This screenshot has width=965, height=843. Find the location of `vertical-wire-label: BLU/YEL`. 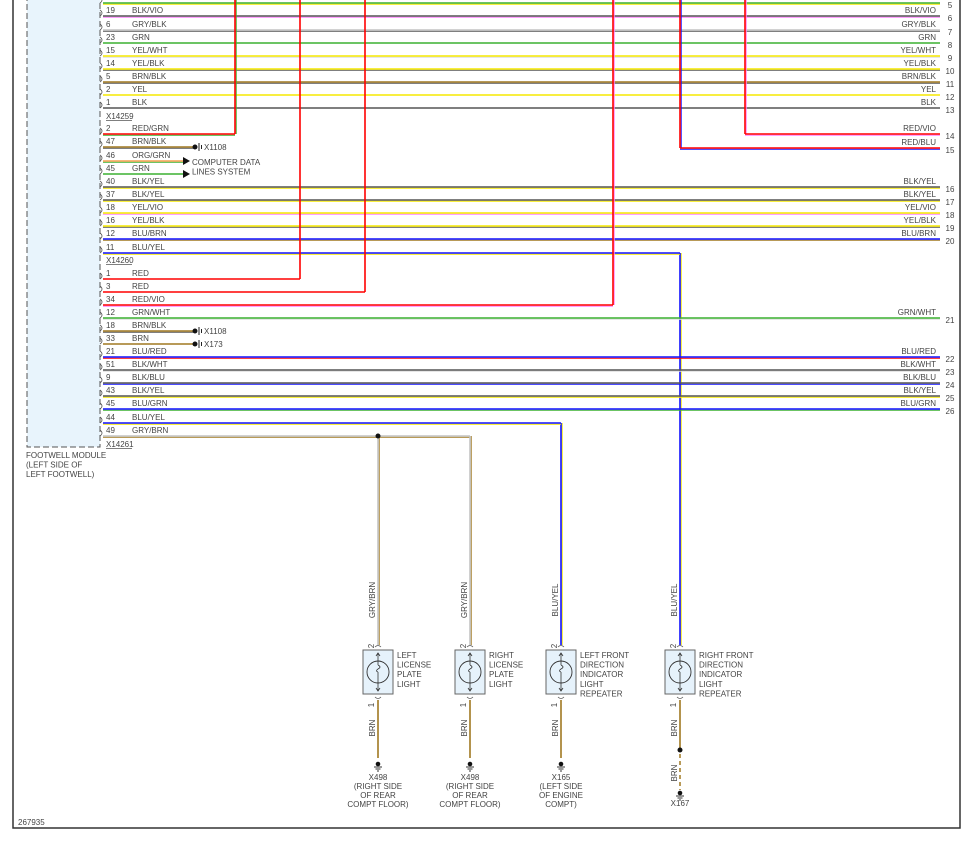

vertical-wire-label: BLU/YEL is located at coordinates (674, 599).